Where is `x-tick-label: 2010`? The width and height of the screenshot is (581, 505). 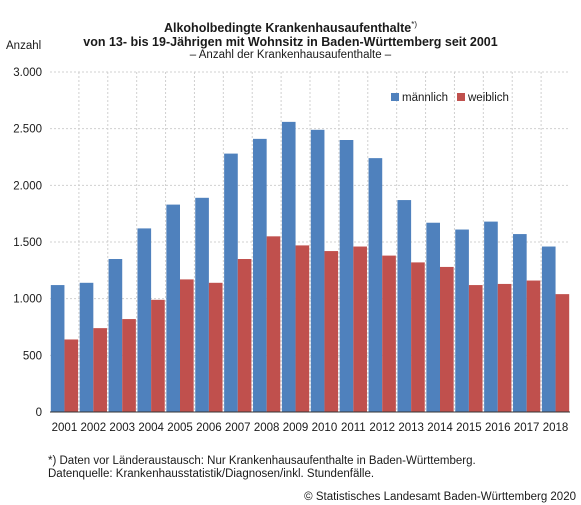 x-tick-label: 2010 is located at coordinates (325, 428).